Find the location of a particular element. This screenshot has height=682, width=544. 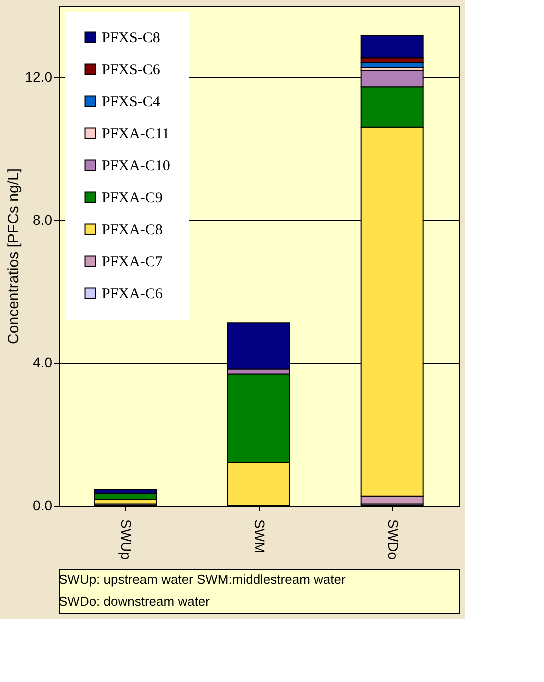

y-tick-label: 4.0 is located at coordinates (43, 362).